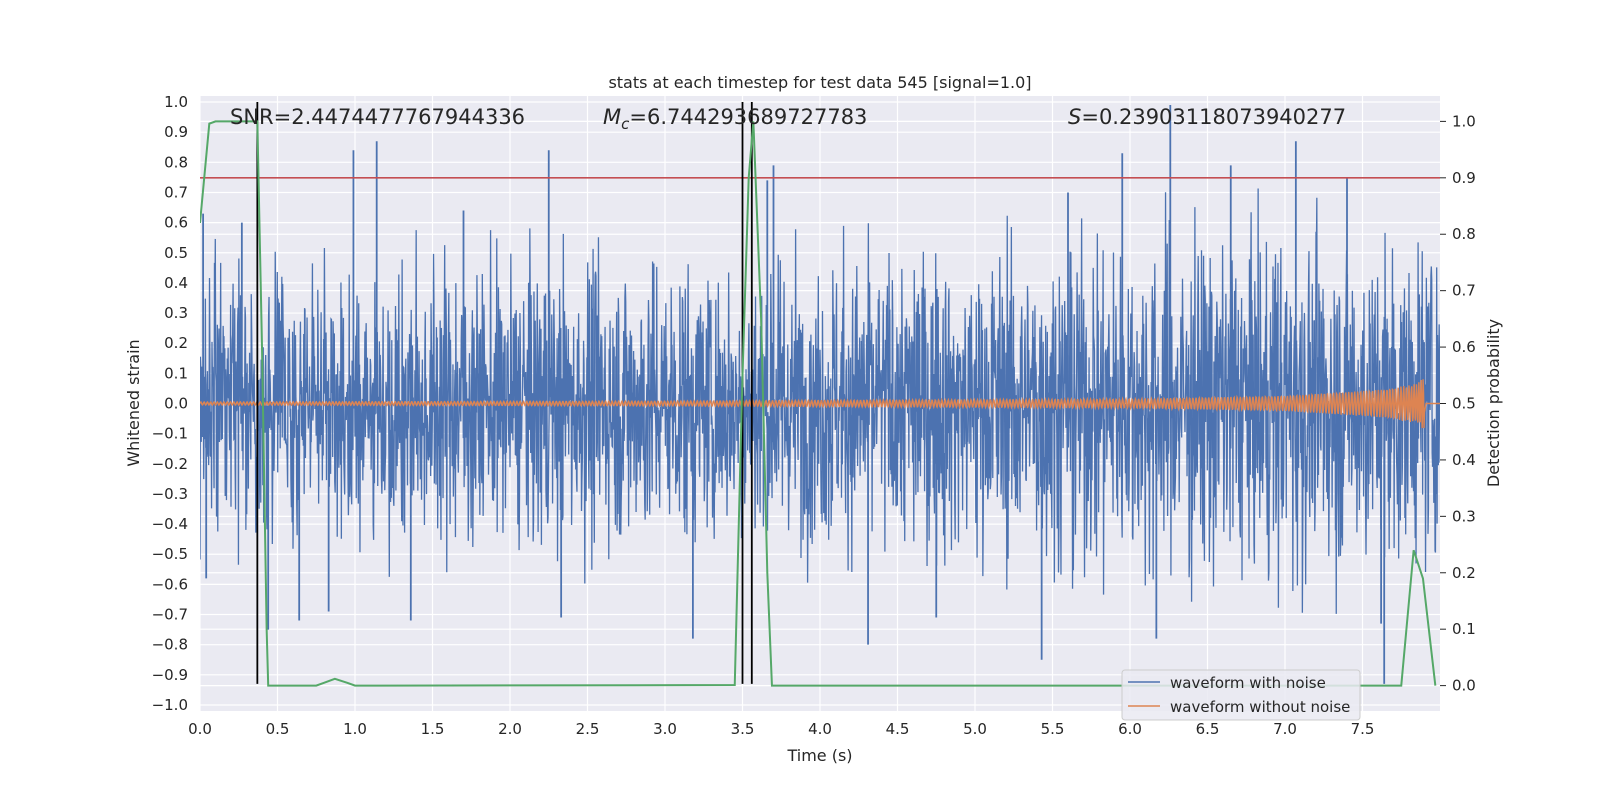  What do you see at coordinates (510, 729) in the screenshot?
I see `x-tick-label: 2.0` at bounding box center [510, 729].